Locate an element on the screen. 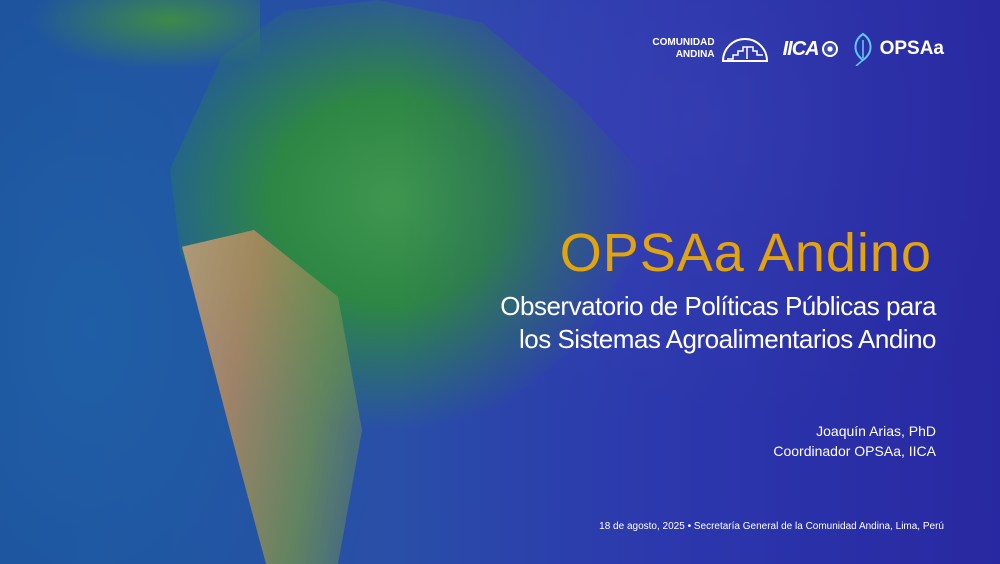  slide-title: OPSAa Andino is located at coordinates (745, 253).